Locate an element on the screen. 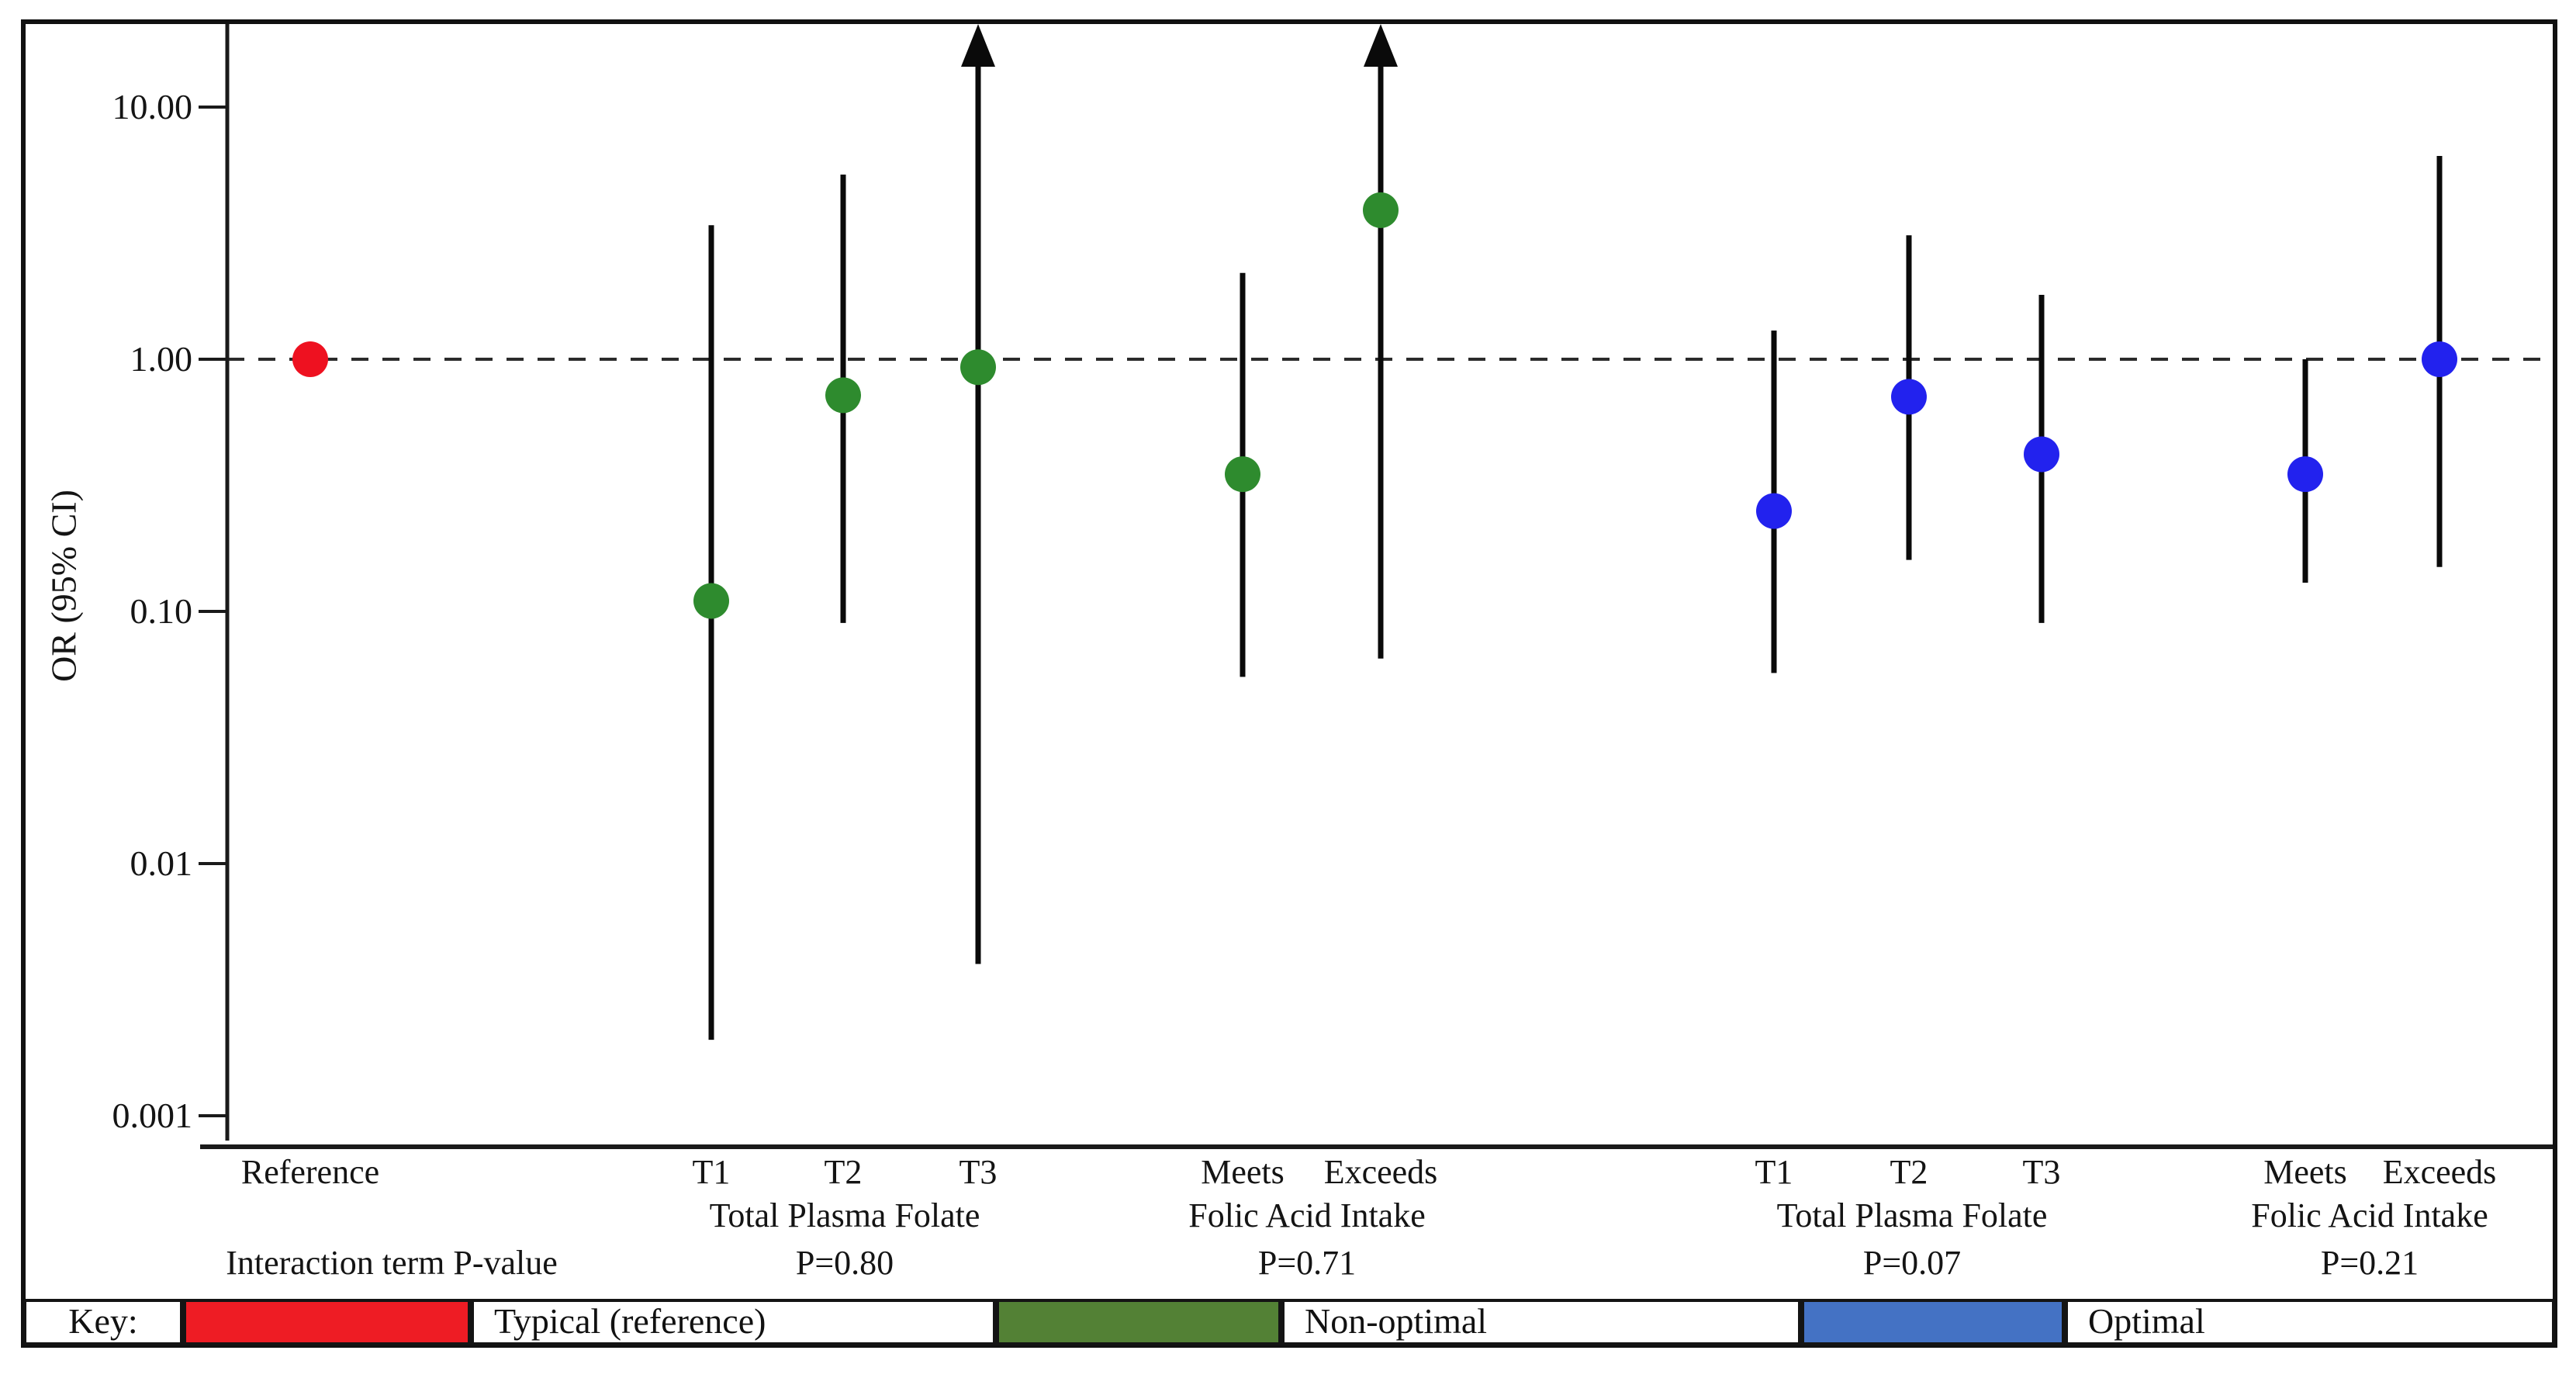 The width and height of the screenshot is (2576, 1378). non-optimal-t1-category-label: T1 is located at coordinates (711, 1172).